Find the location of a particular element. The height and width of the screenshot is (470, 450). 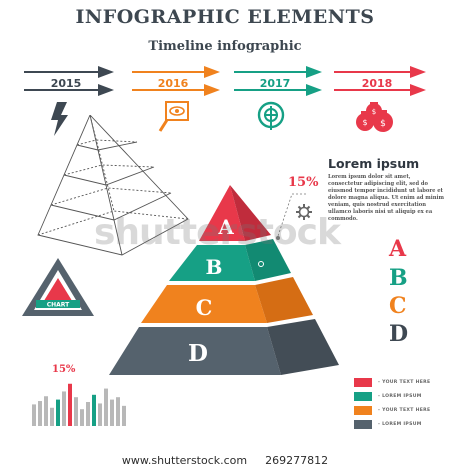

footer: www.shutterstock.com 269277812 is located at coordinates (225, 460).